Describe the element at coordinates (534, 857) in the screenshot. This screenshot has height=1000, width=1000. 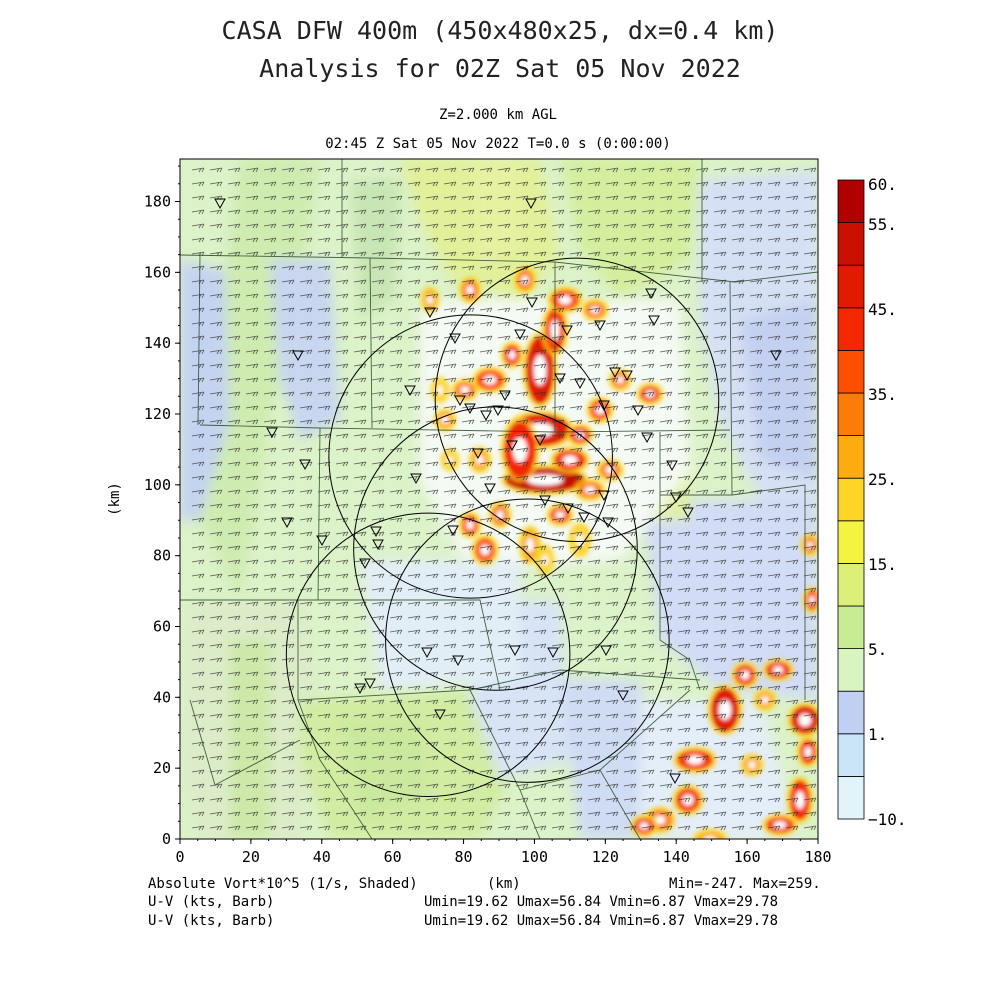
I see `x-tick-label: 100` at that location.